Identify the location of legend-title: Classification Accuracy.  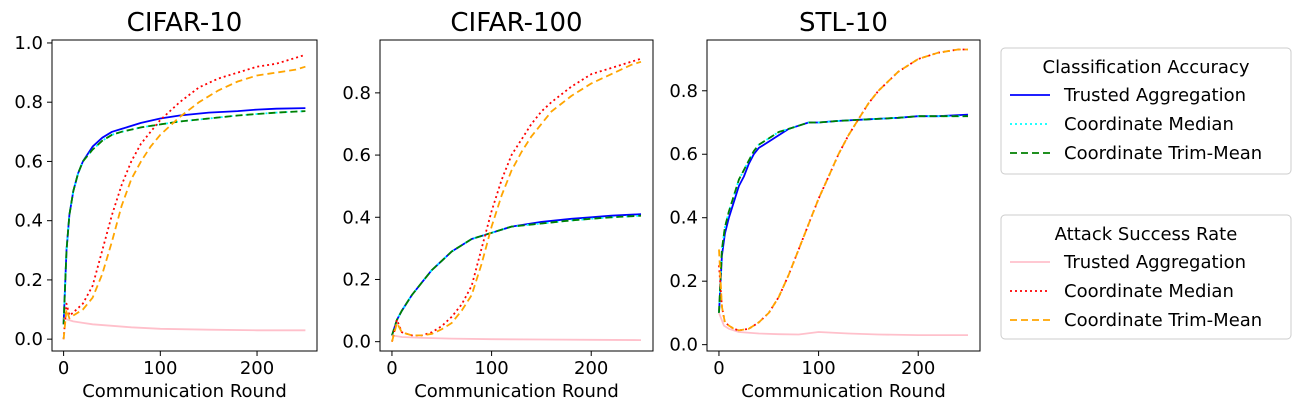
(1146, 67).